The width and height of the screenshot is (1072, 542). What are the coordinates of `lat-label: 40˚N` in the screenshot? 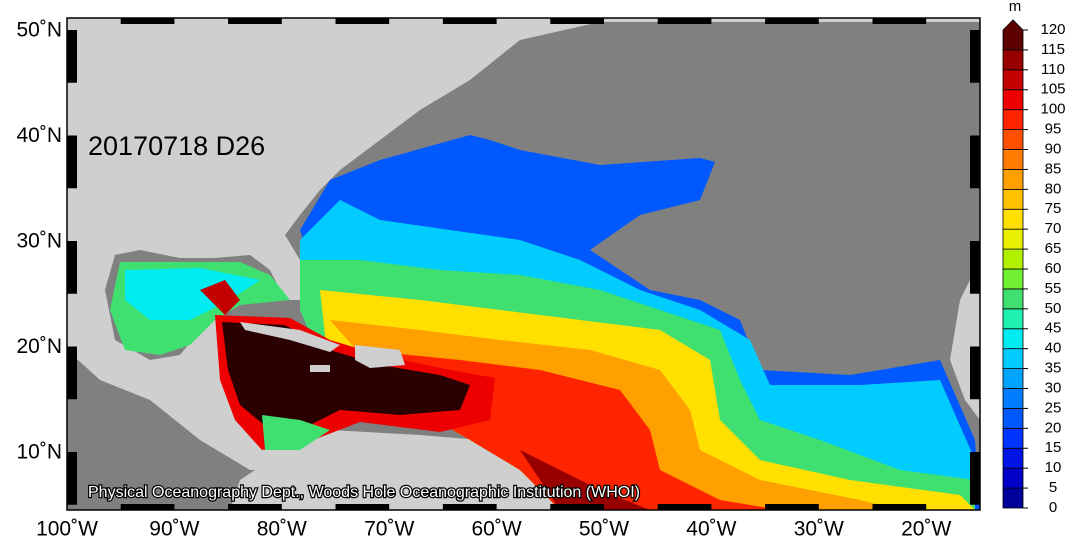 It's located at (39, 135).